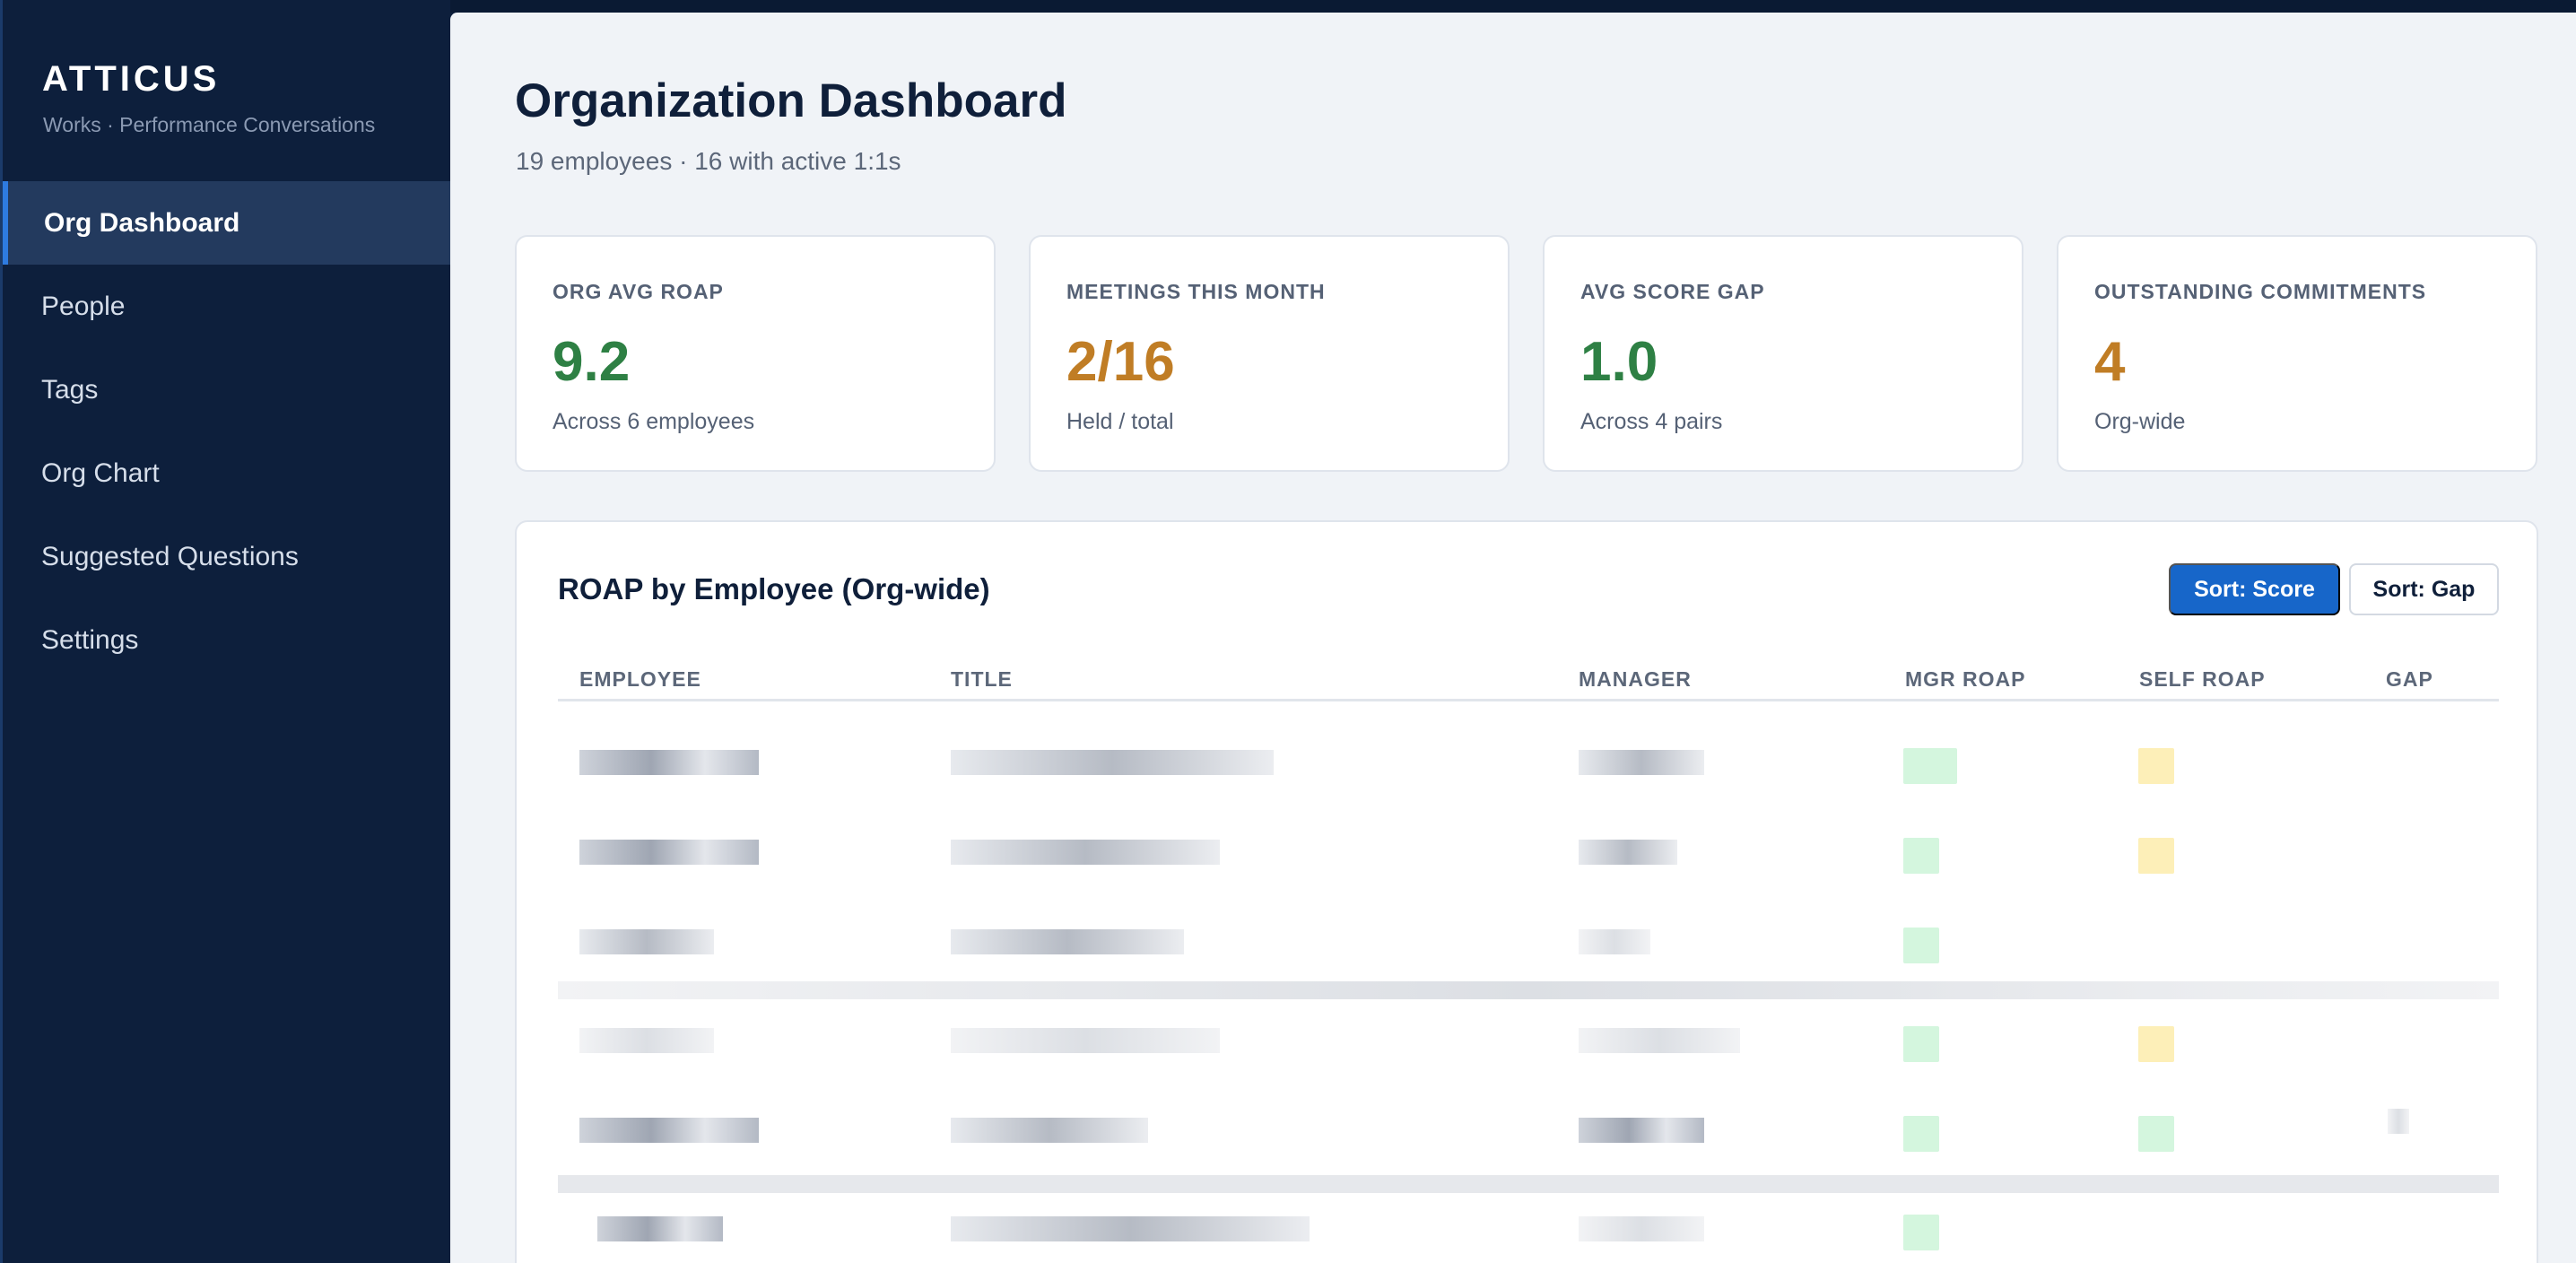  I want to click on kpi-value: 1.0, so click(1619, 362).